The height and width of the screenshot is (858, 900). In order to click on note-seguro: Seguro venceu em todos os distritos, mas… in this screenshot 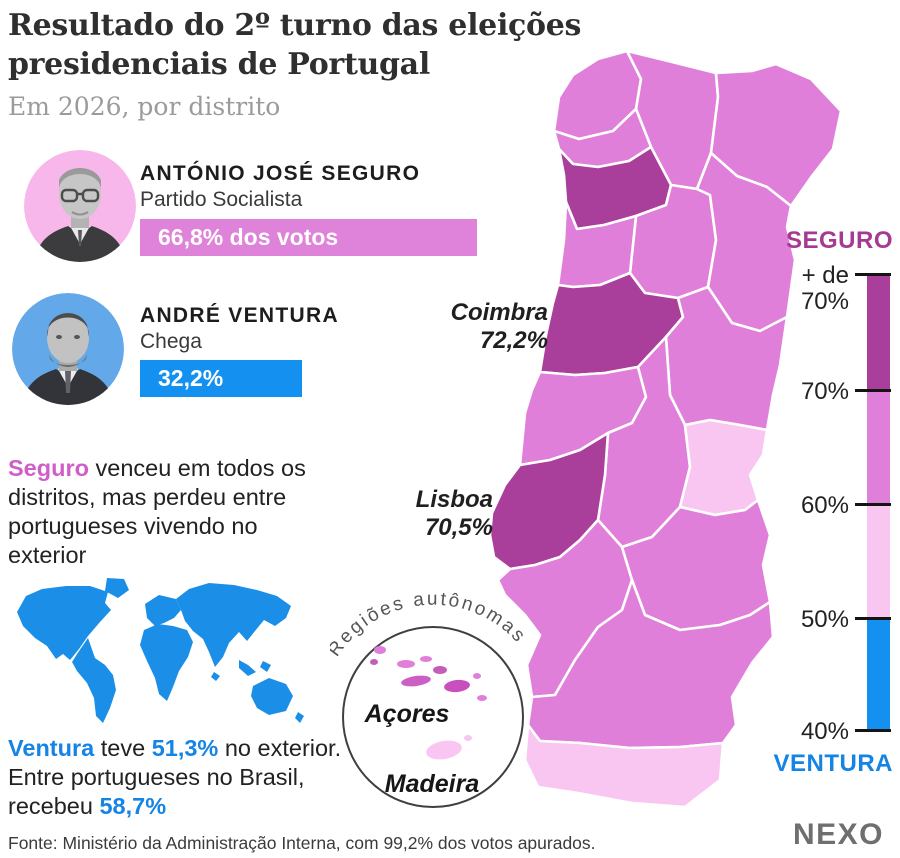, I will do `click(167, 512)`.